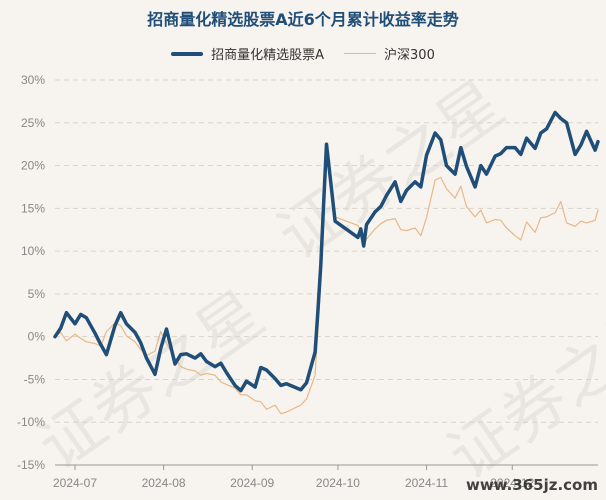  Describe the element at coordinates (426, 483) in the screenshot. I see `x-tick-label: 2024-11` at that location.